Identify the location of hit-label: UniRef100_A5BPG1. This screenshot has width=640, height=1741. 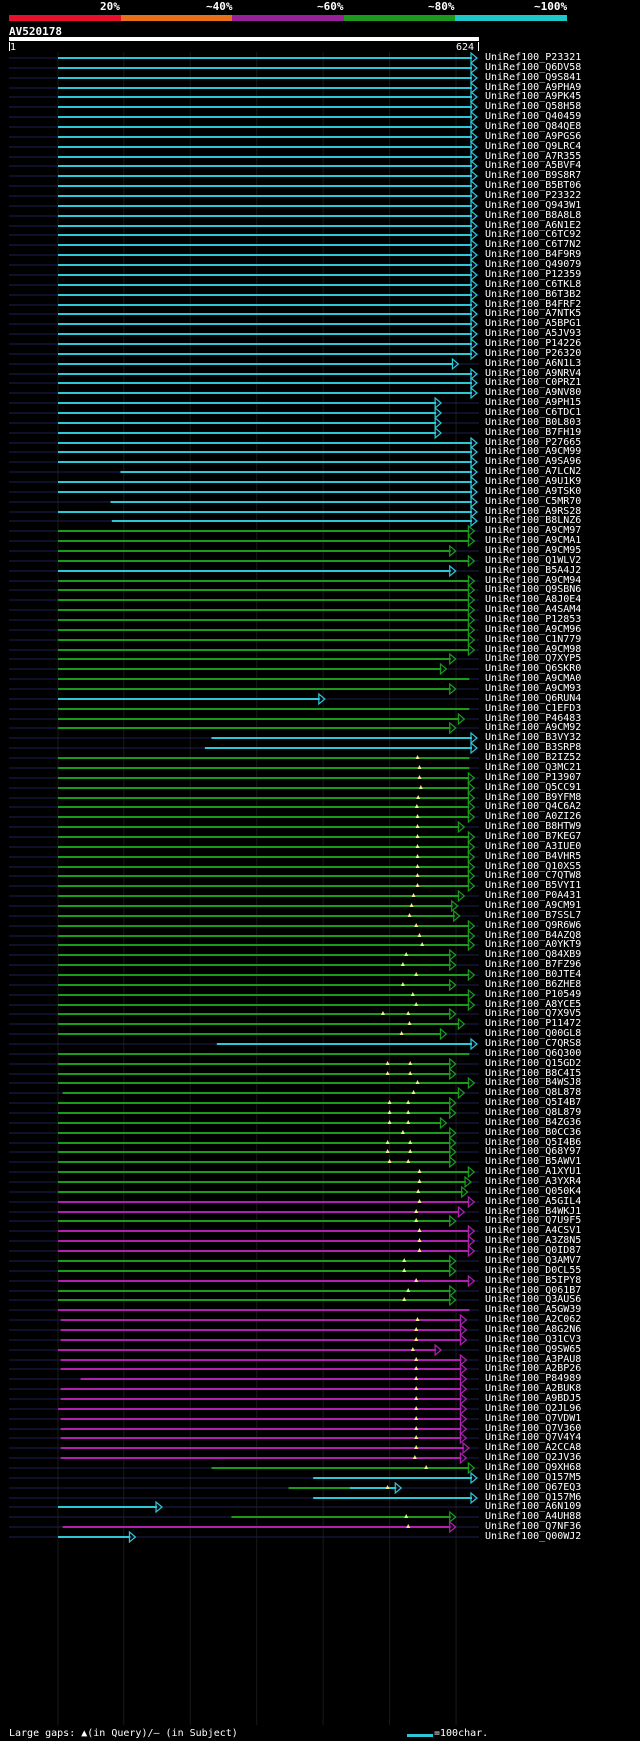
(533, 323).